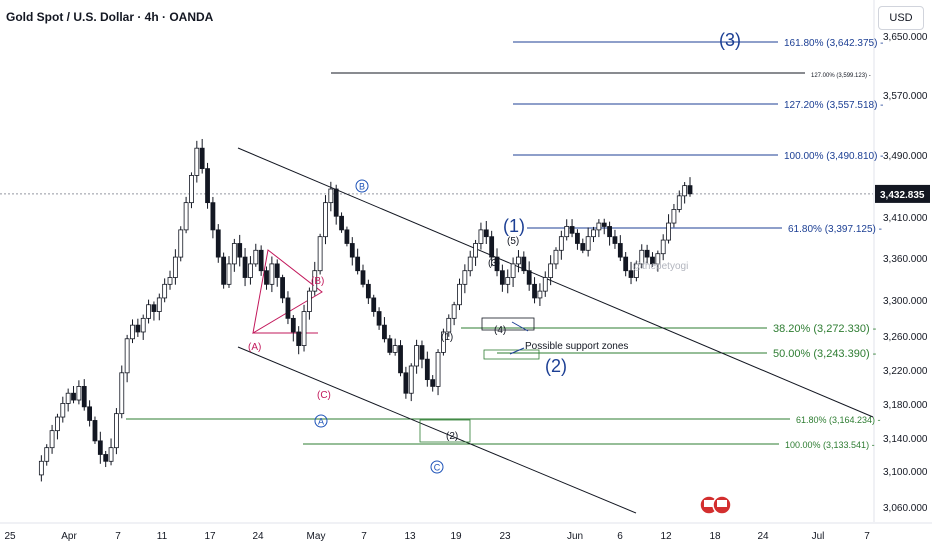 The width and height of the screenshot is (932, 550). I want to click on wave-circle-label: A, so click(321, 422).